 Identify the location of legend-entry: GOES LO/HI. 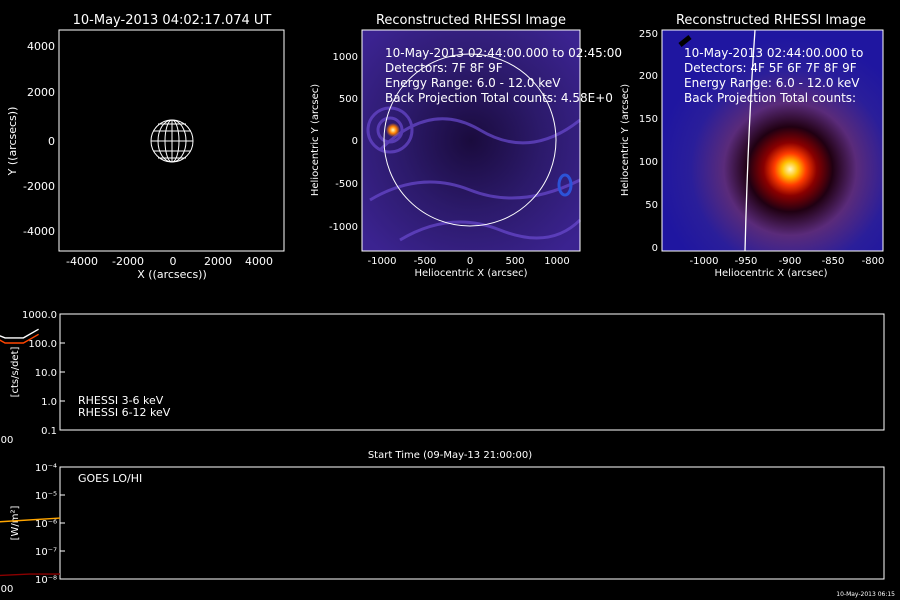
(110, 478).